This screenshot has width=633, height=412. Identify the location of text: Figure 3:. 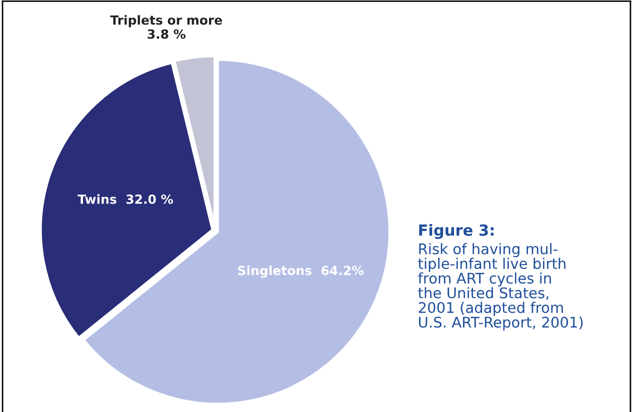
(456, 231).